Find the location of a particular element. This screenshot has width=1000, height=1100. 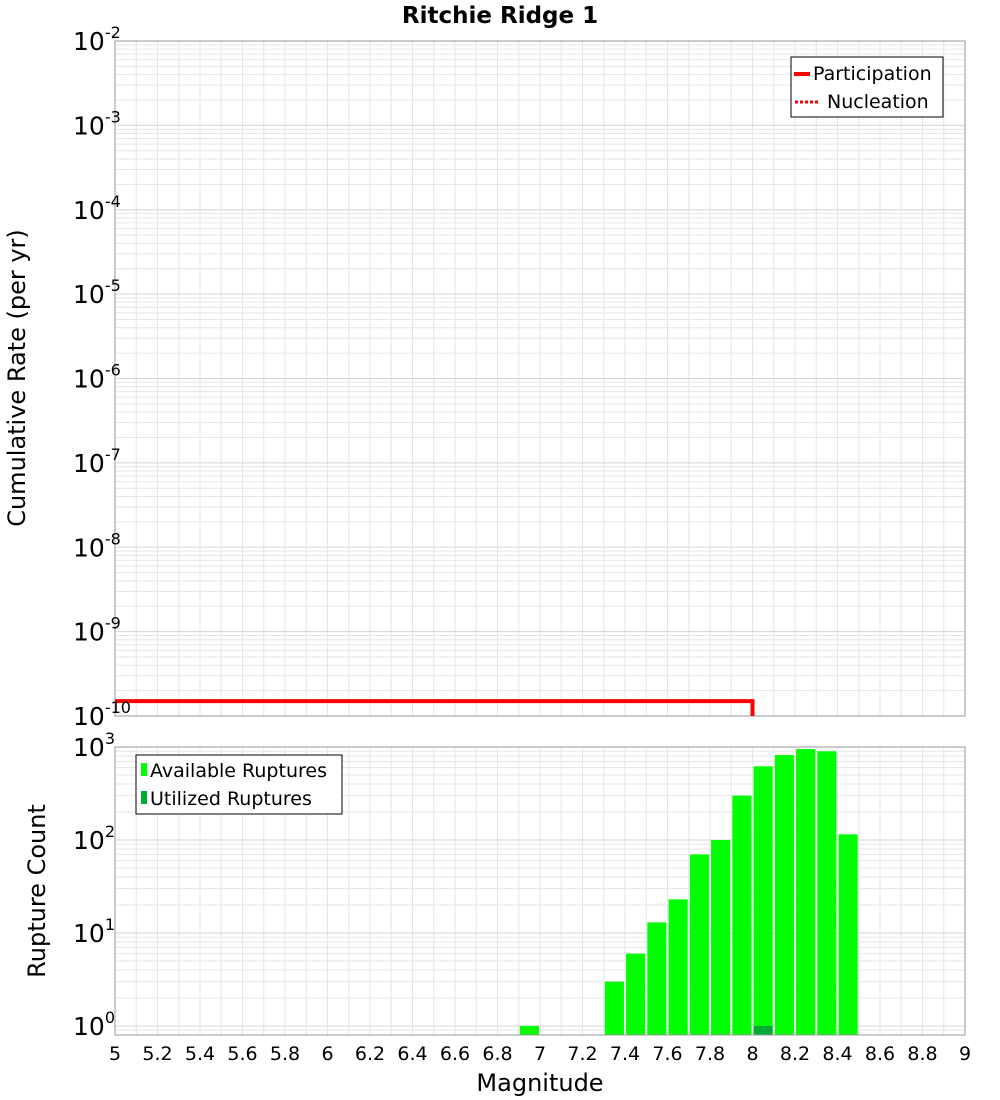

magnitude-tick-label: 8.8 is located at coordinates (922, 1054).